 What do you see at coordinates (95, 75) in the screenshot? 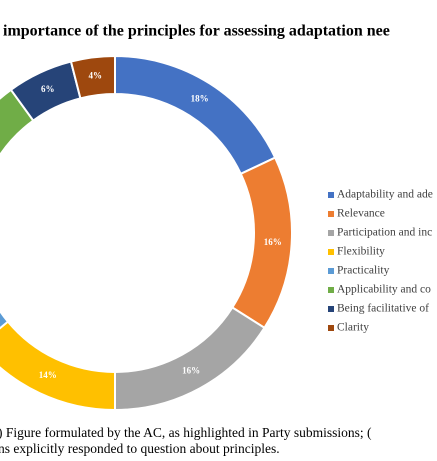
I see `data-label: 4%` at bounding box center [95, 75].